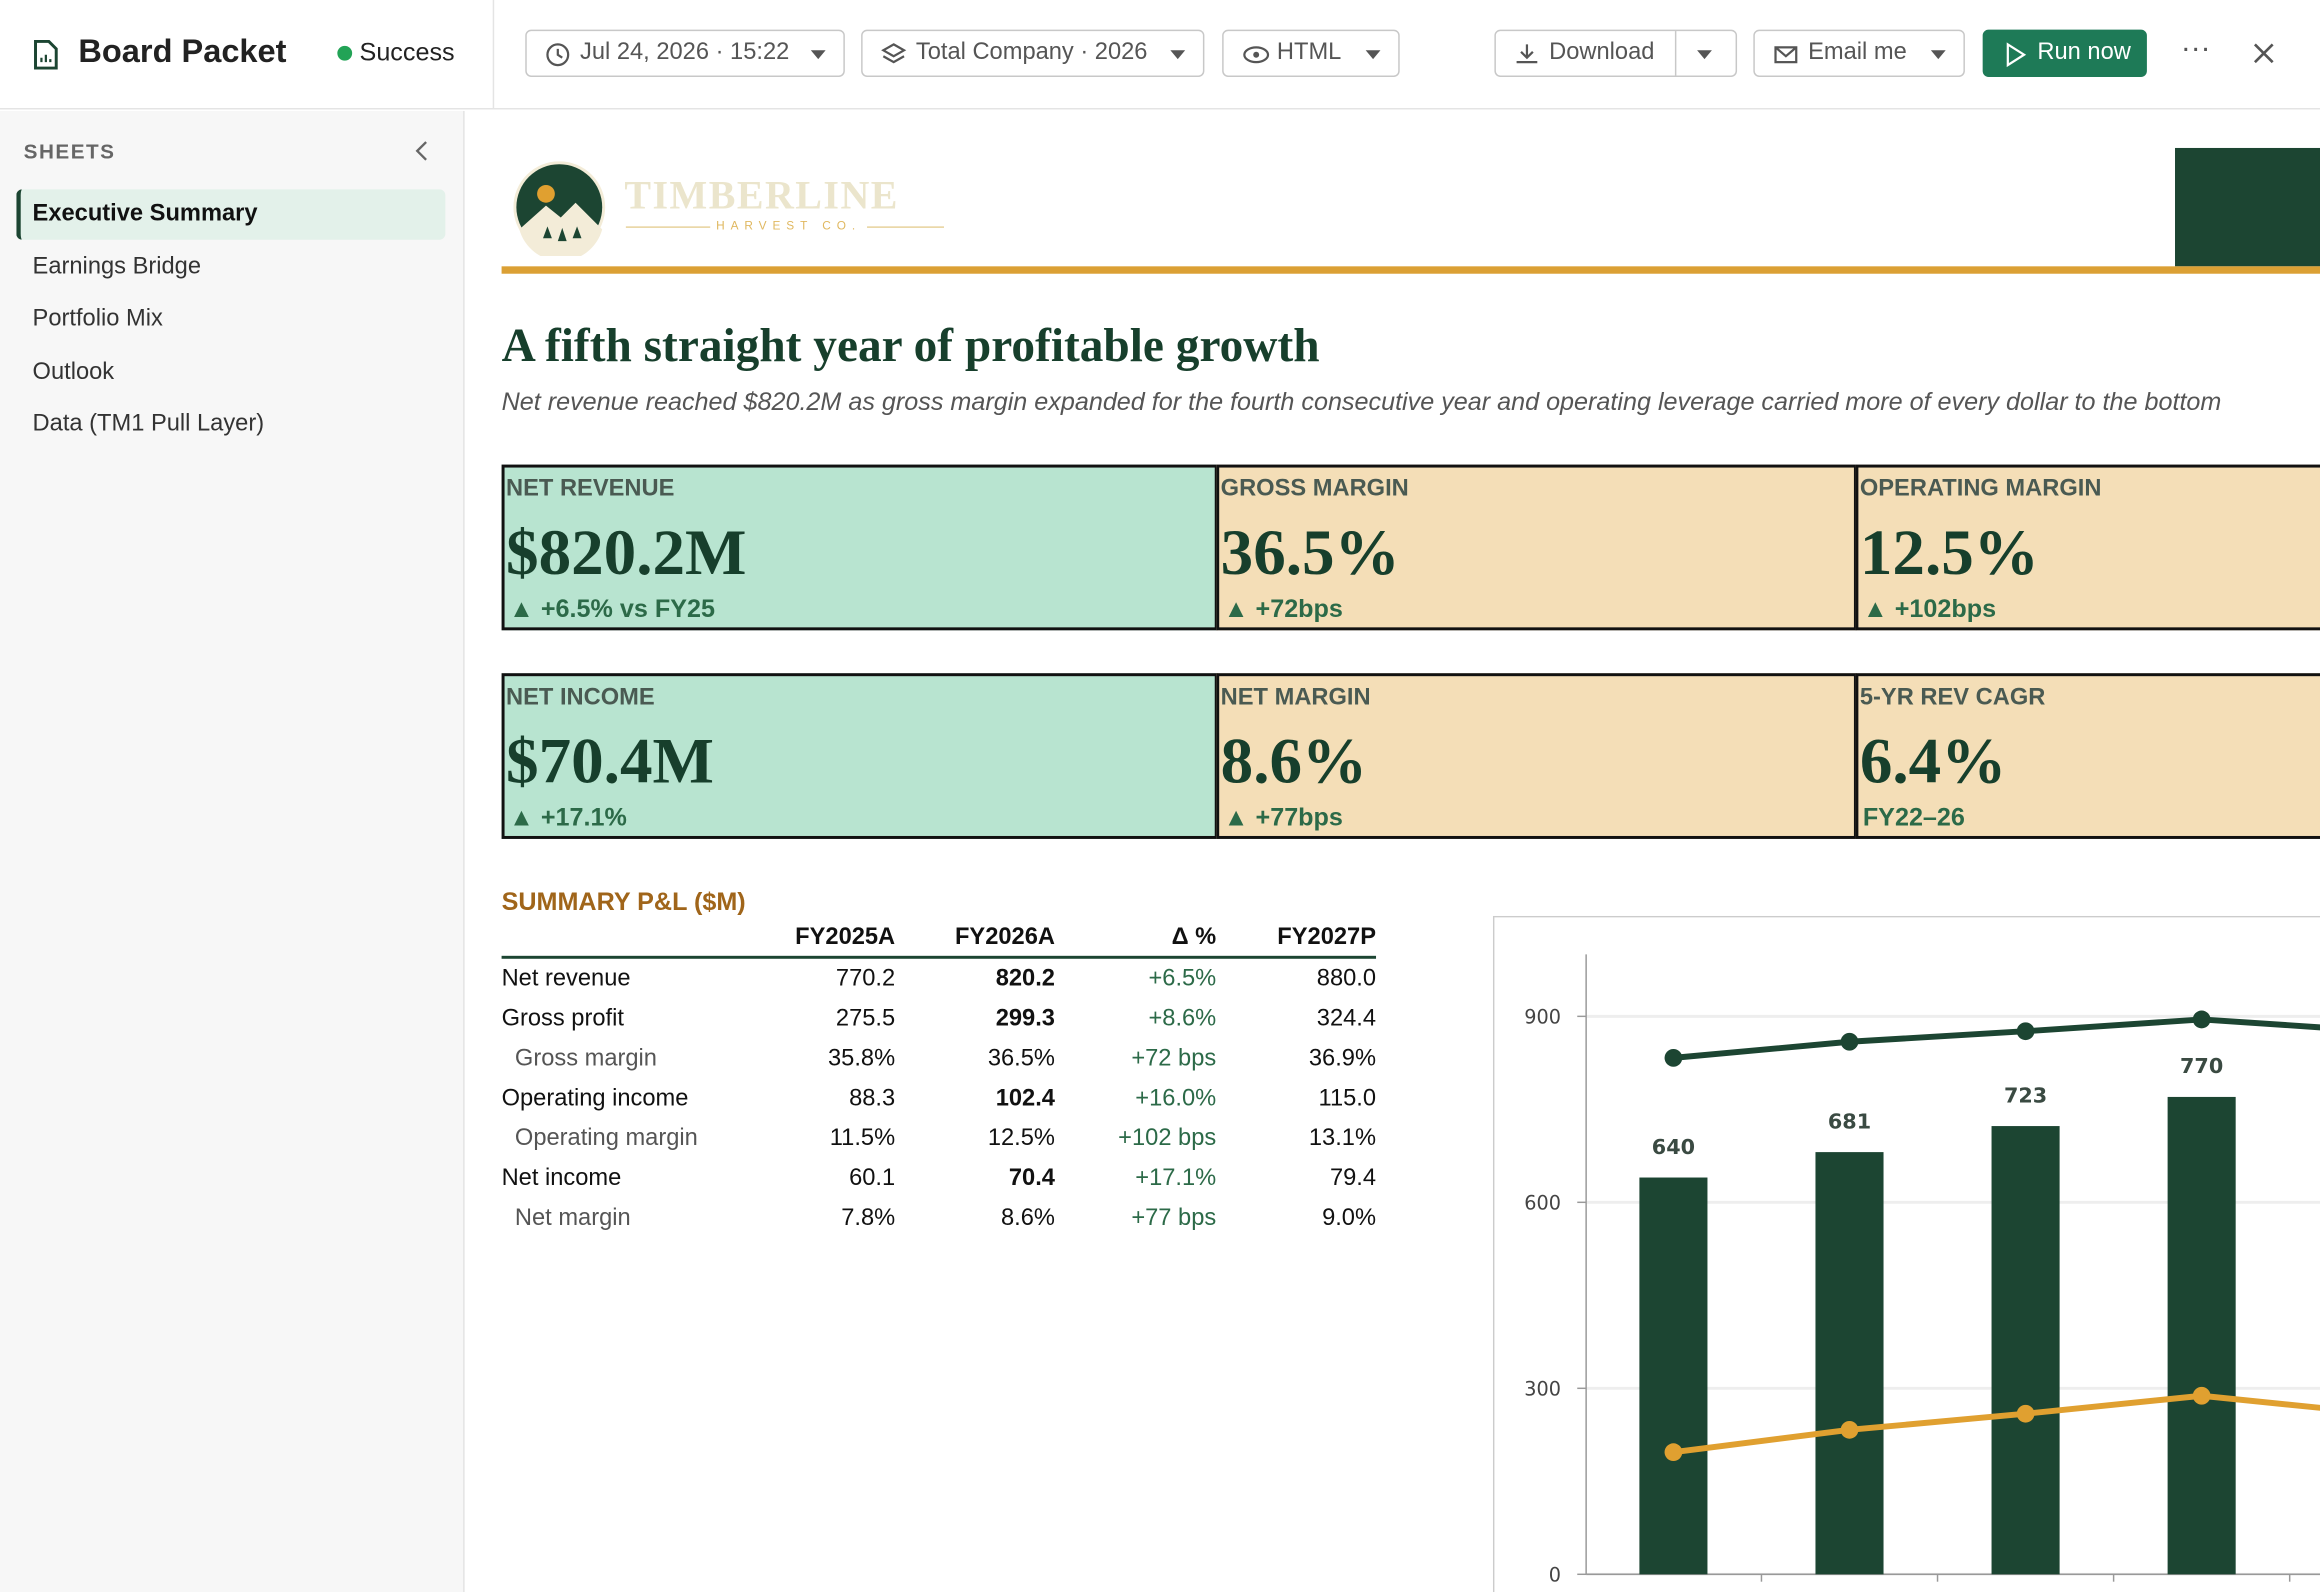 The image size is (2320, 1592). I want to click on logo-mark, so click(559, 208).